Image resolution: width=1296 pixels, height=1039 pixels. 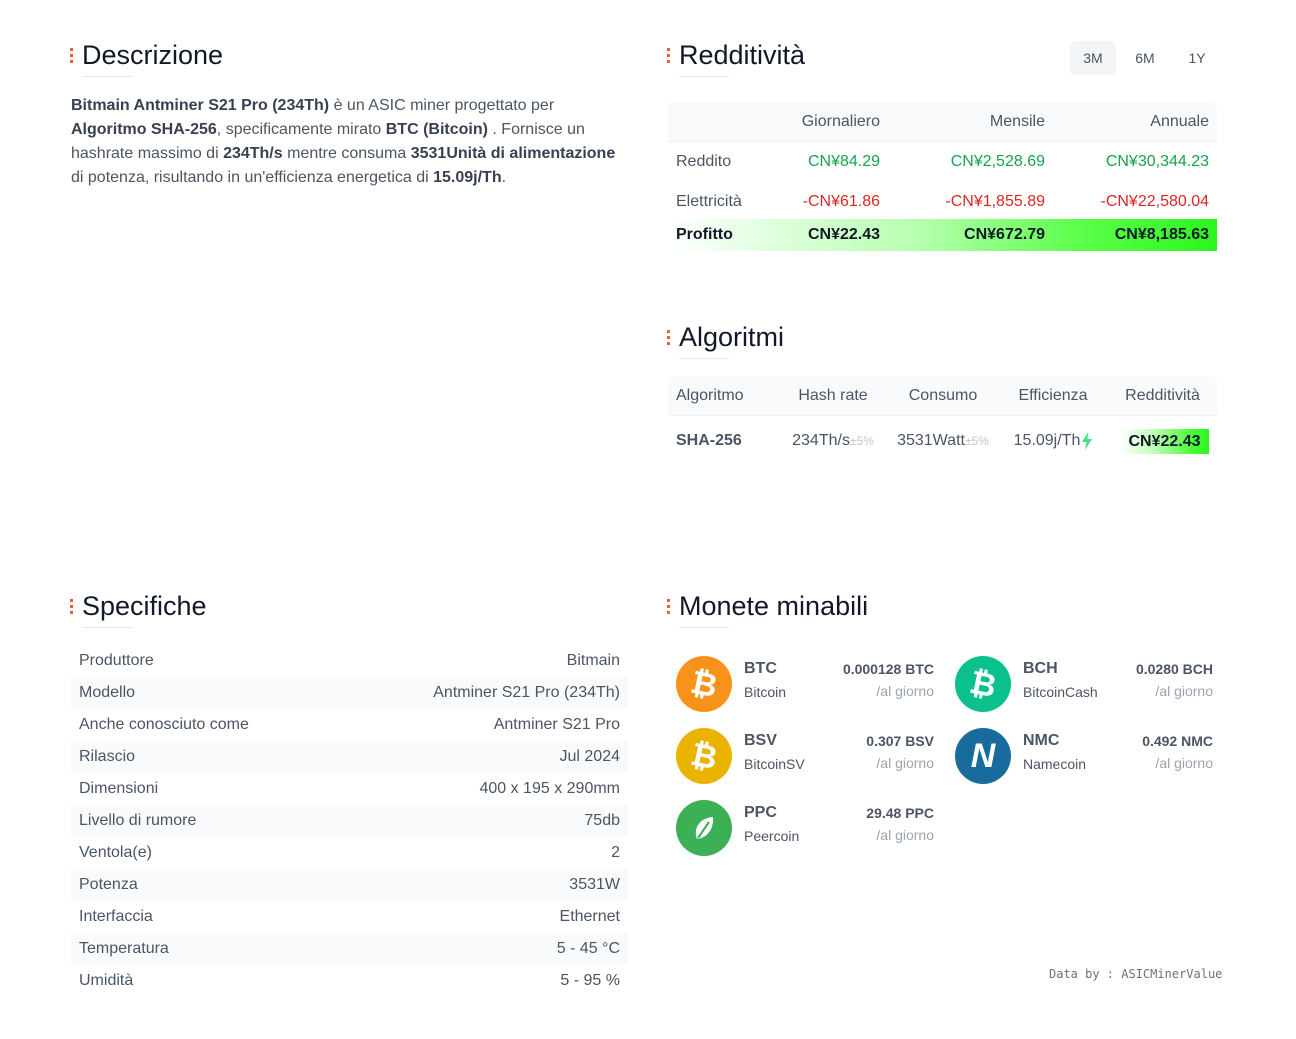 What do you see at coordinates (772, 836) in the screenshot?
I see `coin-name: Peercoin` at bounding box center [772, 836].